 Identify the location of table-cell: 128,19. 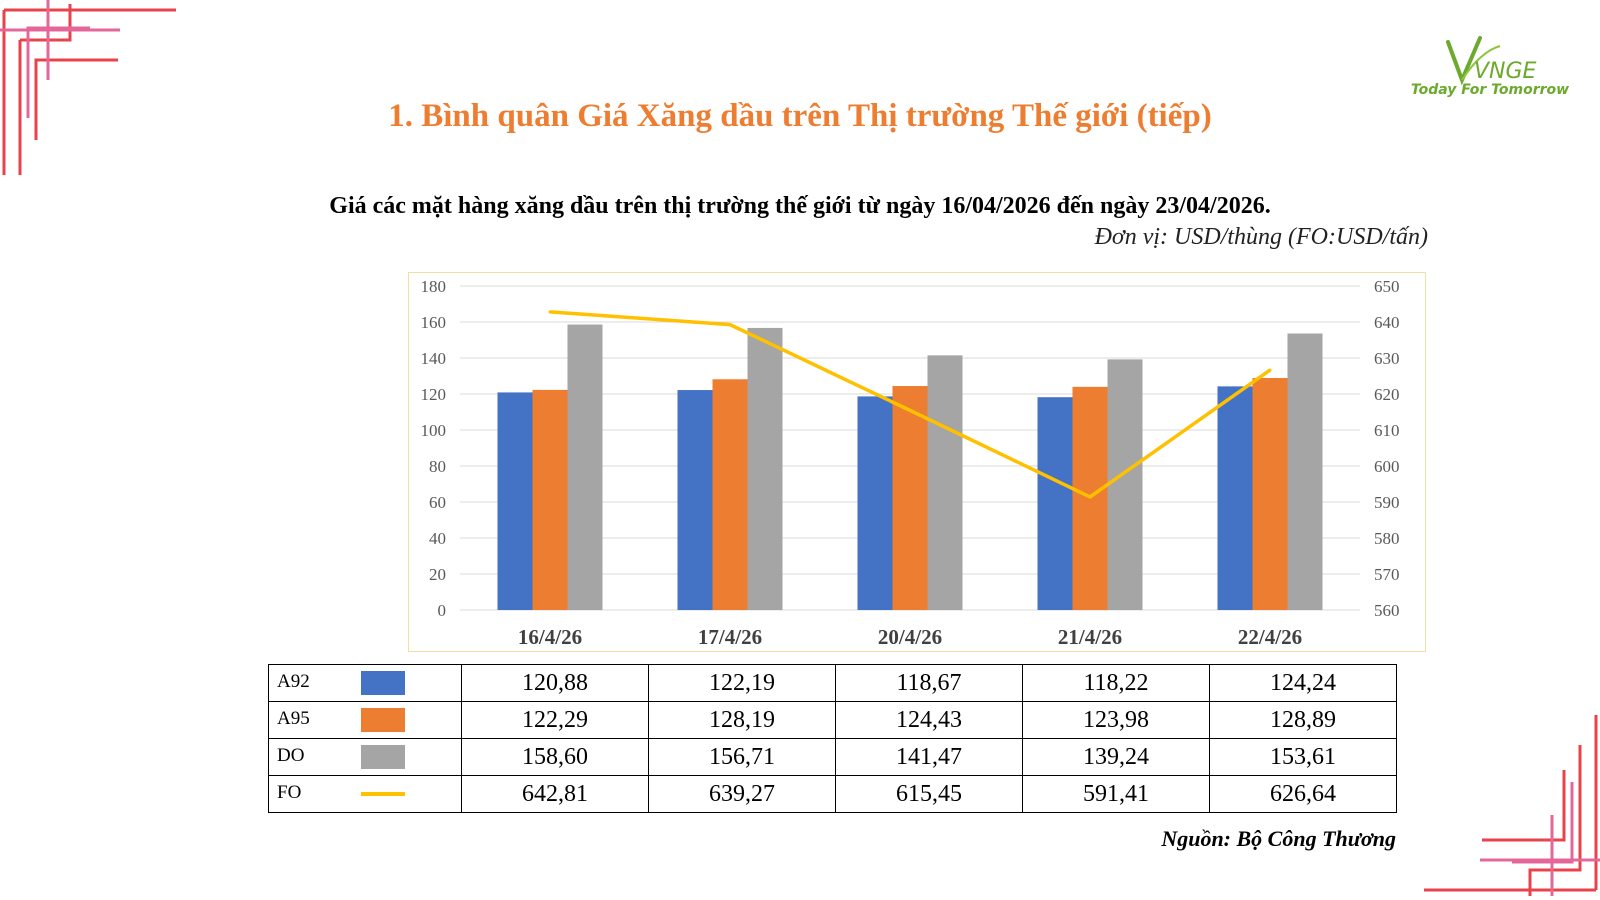
(742, 720).